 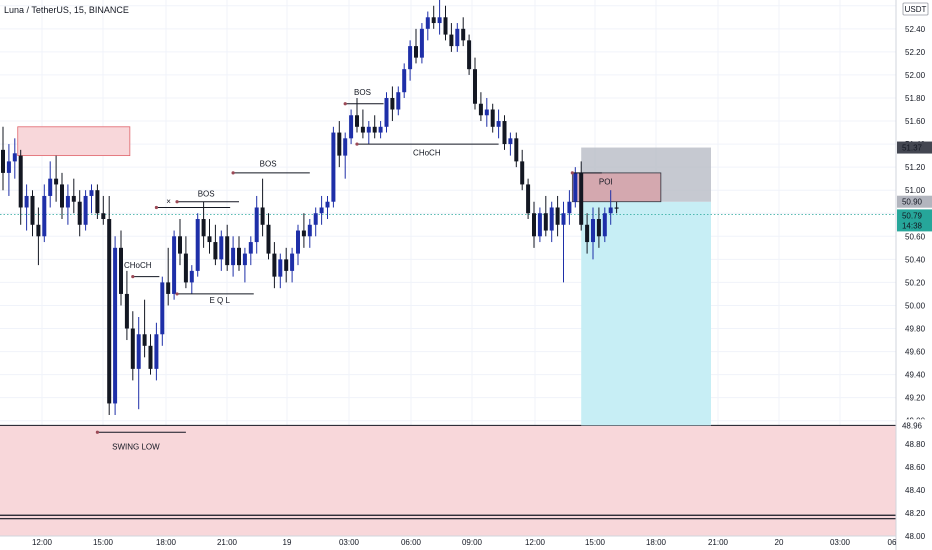 I want to click on price-label-level-bg, so click(x=914, y=425).